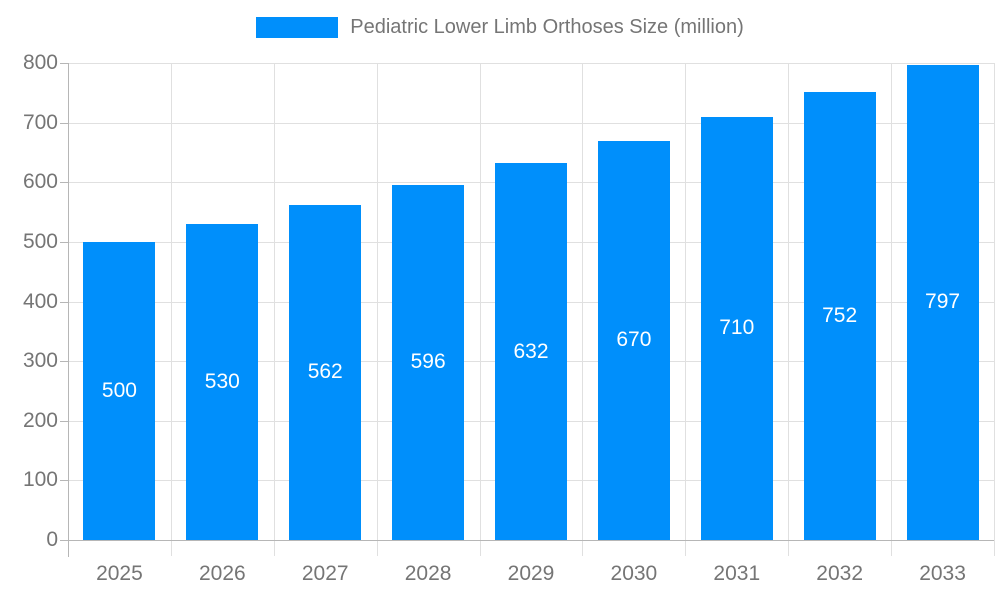 The height and width of the screenshot is (600, 1000). Describe the element at coordinates (40, 122) in the screenshot. I see `y-axis-label: 700` at that location.